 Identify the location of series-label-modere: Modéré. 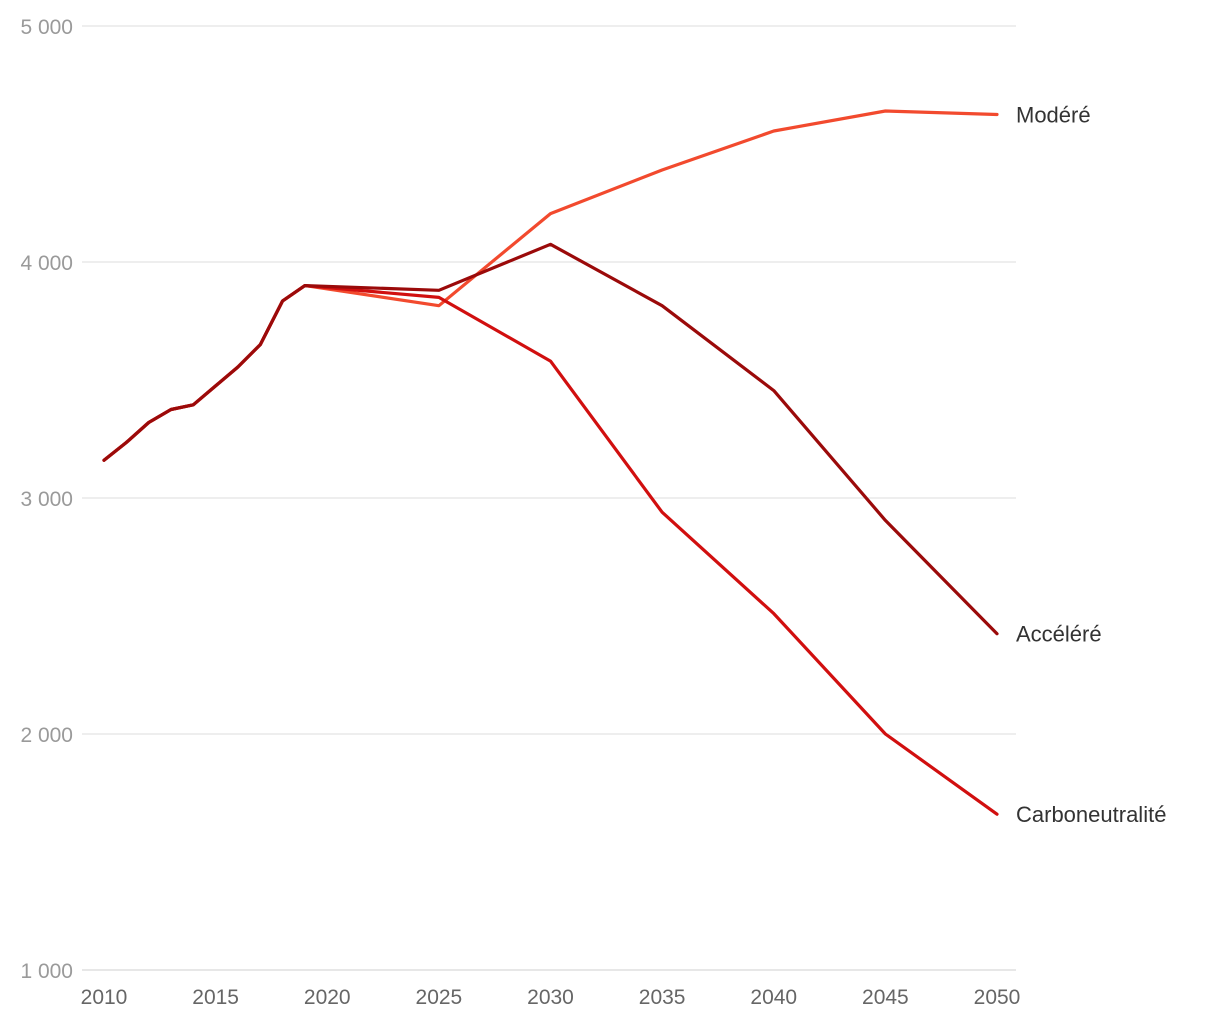
(1053, 115).